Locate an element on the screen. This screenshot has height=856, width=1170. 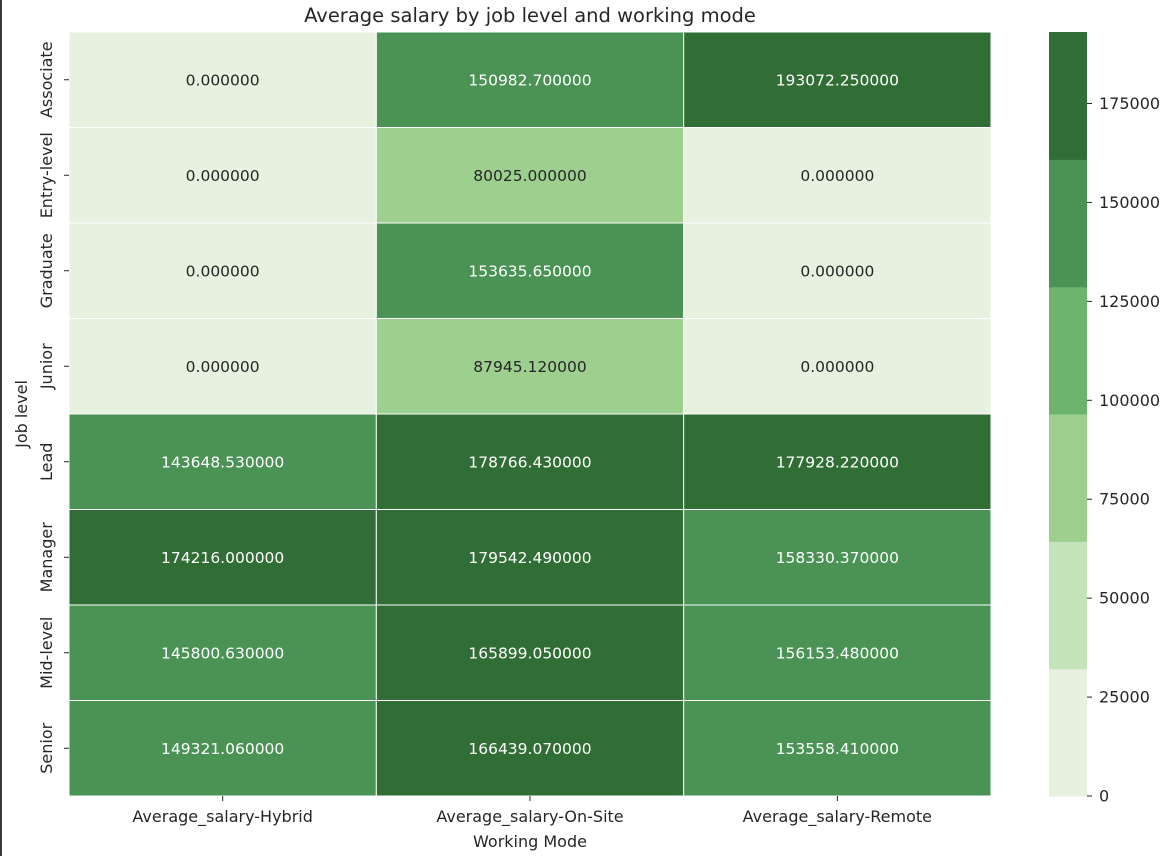
y-tick-label: Junior is located at coordinates (46, 366).